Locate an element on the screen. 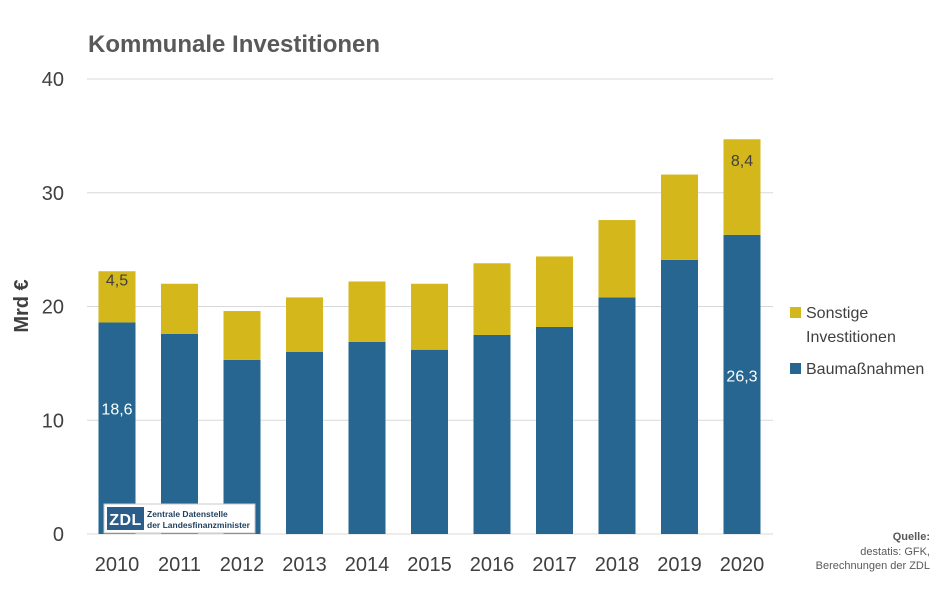 The width and height of the screenshot is (945, 596). bar-baumassnahmen-2013 is located at coordinates (304, 443).